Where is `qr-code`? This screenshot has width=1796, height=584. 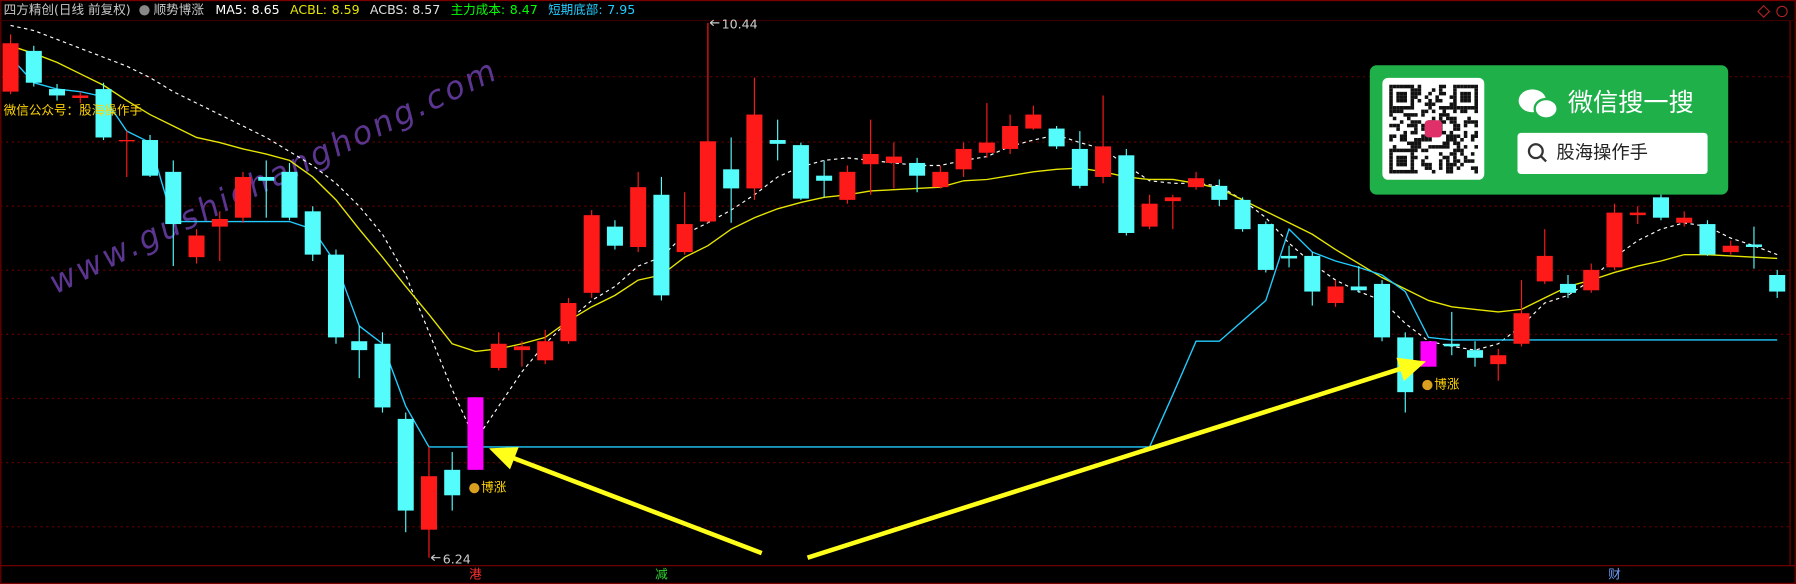 qr-code is located at coordinates (1433, 129).